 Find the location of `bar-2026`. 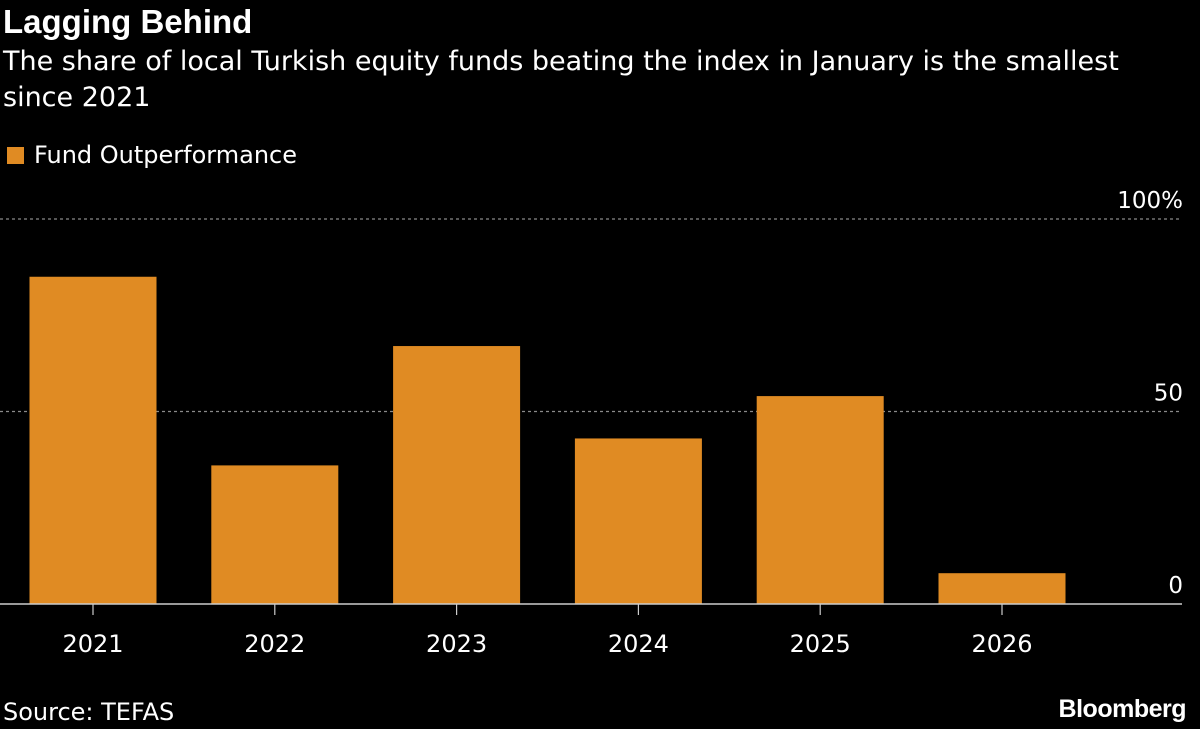

bar-2026 is located at coordinates (1002, 588).